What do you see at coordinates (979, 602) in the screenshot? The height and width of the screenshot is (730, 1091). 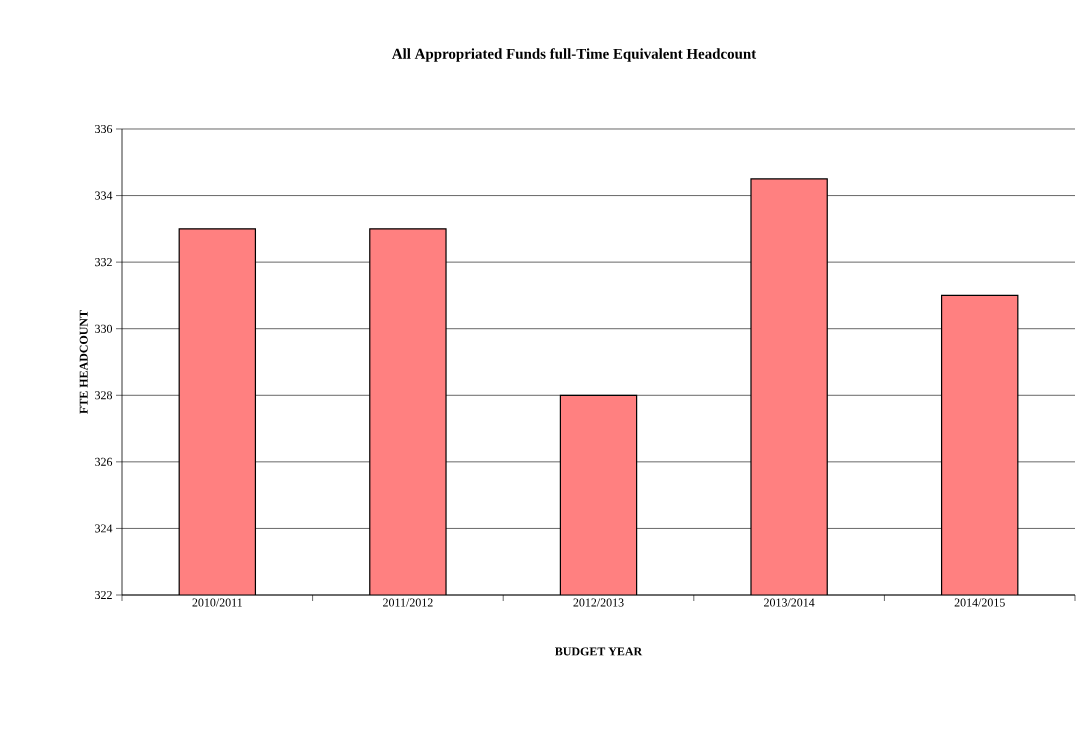 I see `x-tick-label: 2014/2015` at bounding box center [979, 602].